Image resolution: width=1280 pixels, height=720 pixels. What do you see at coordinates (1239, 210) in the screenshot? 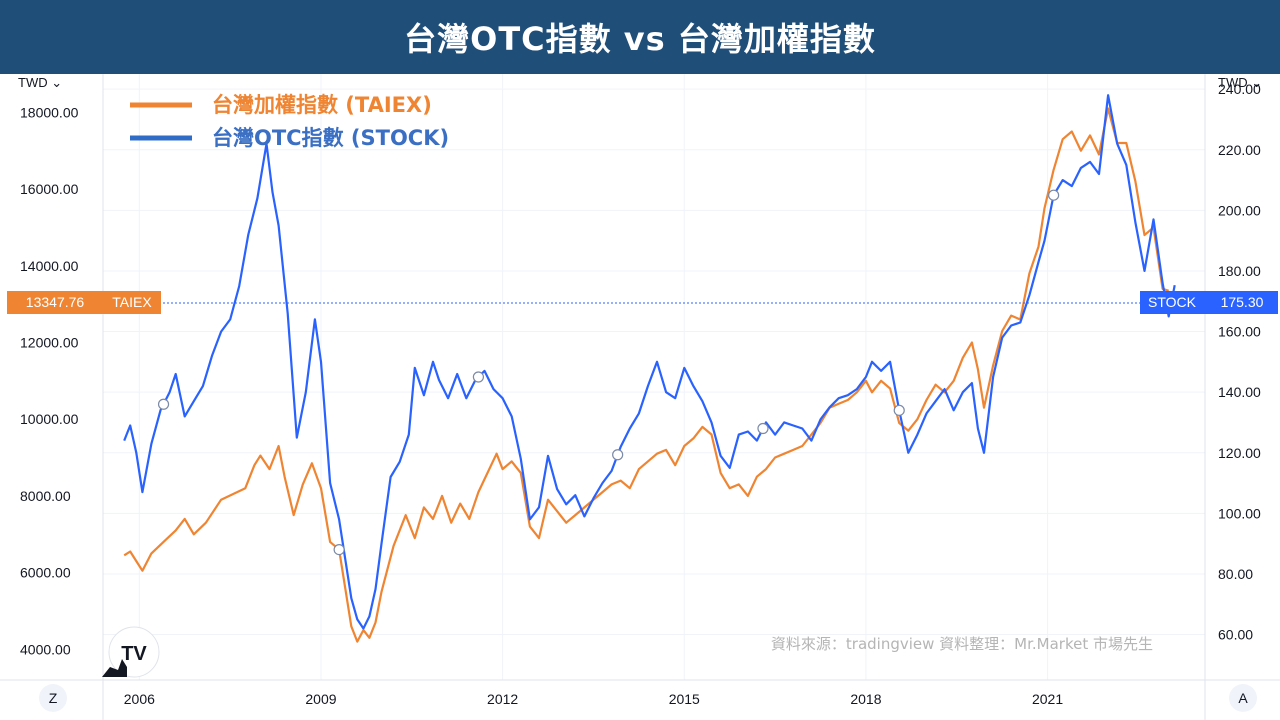
I see `right-tick-label: 200.00` at bounding box center [1239, 210].